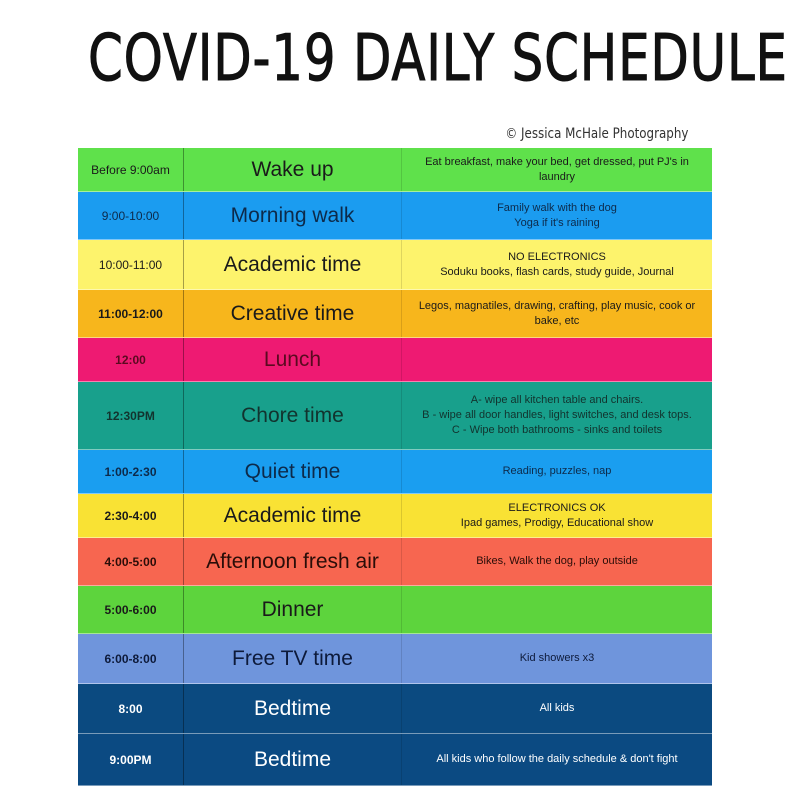 This screenshot has width=800, height=800. I want to click on activity-cell: Morning walk, so click(293, 215).